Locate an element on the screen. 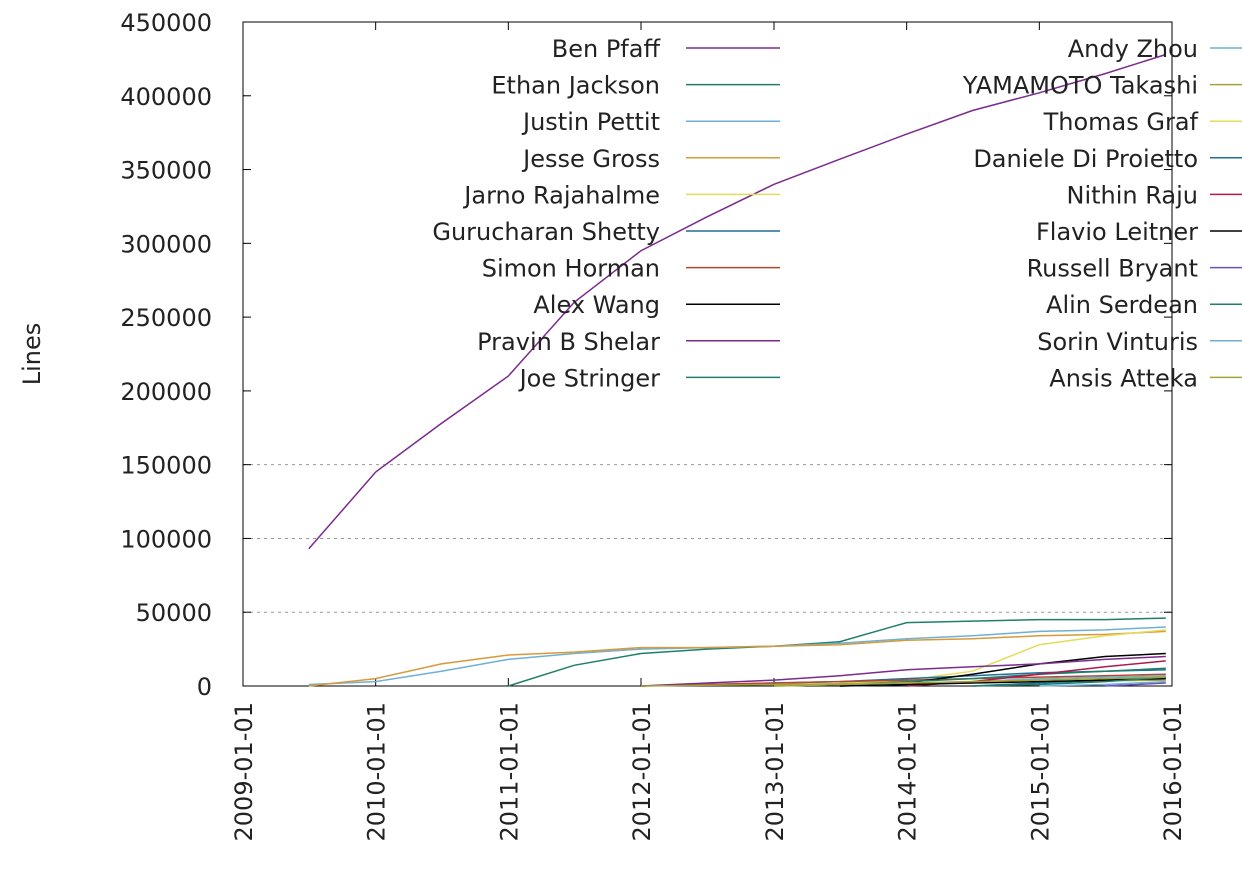  x-tick-label: 2014-01-01 is located at coordinates (908, 771).